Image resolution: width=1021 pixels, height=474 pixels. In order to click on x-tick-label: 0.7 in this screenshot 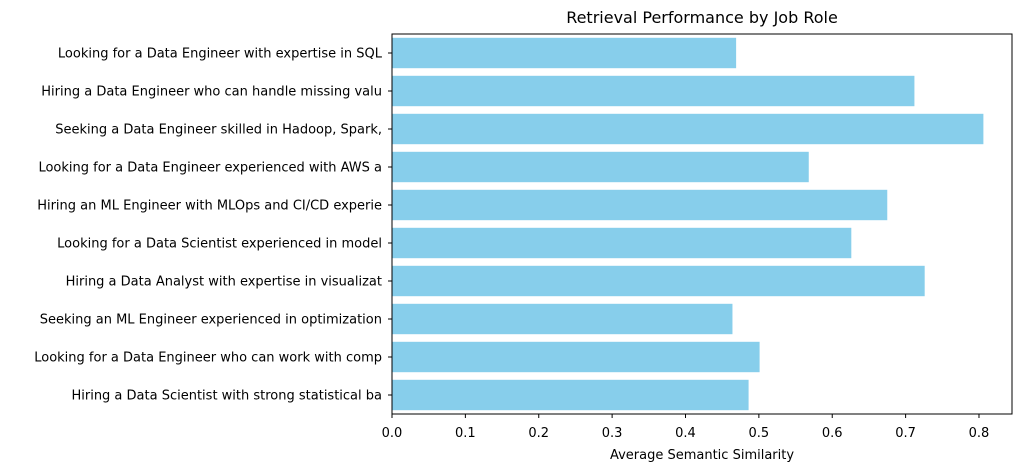, I will do `click(905, 433)`.